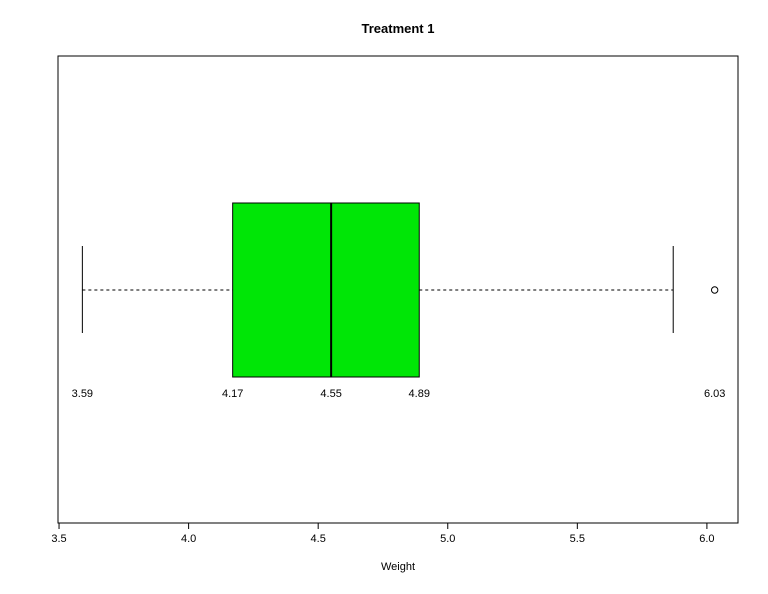  I want to click on x-axis-tick-label: 4.0, so click(188, 539).